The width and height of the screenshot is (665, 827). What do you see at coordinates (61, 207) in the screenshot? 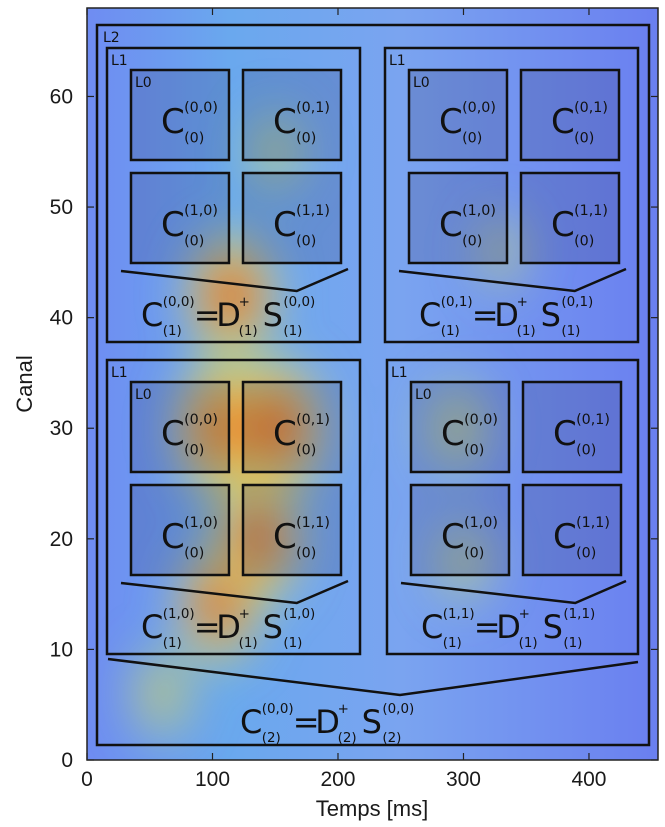
I see `y-tick-label: 50` at bounding box center [61, 207].